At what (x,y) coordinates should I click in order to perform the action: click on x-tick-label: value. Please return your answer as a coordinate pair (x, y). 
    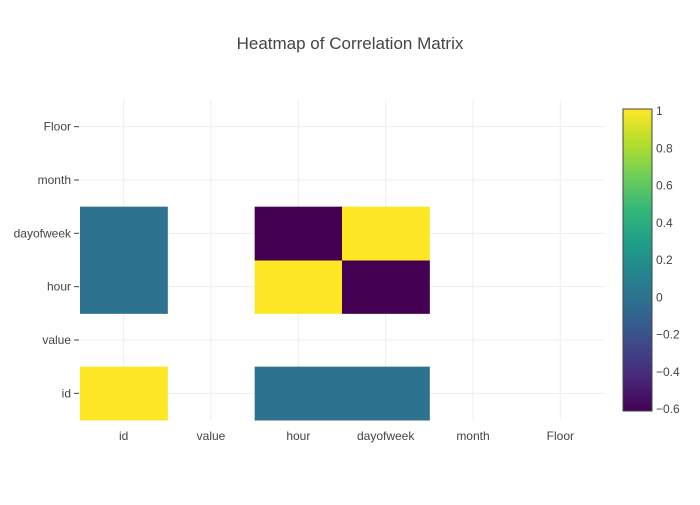
    Looking at the image, I should click on (211, 436).